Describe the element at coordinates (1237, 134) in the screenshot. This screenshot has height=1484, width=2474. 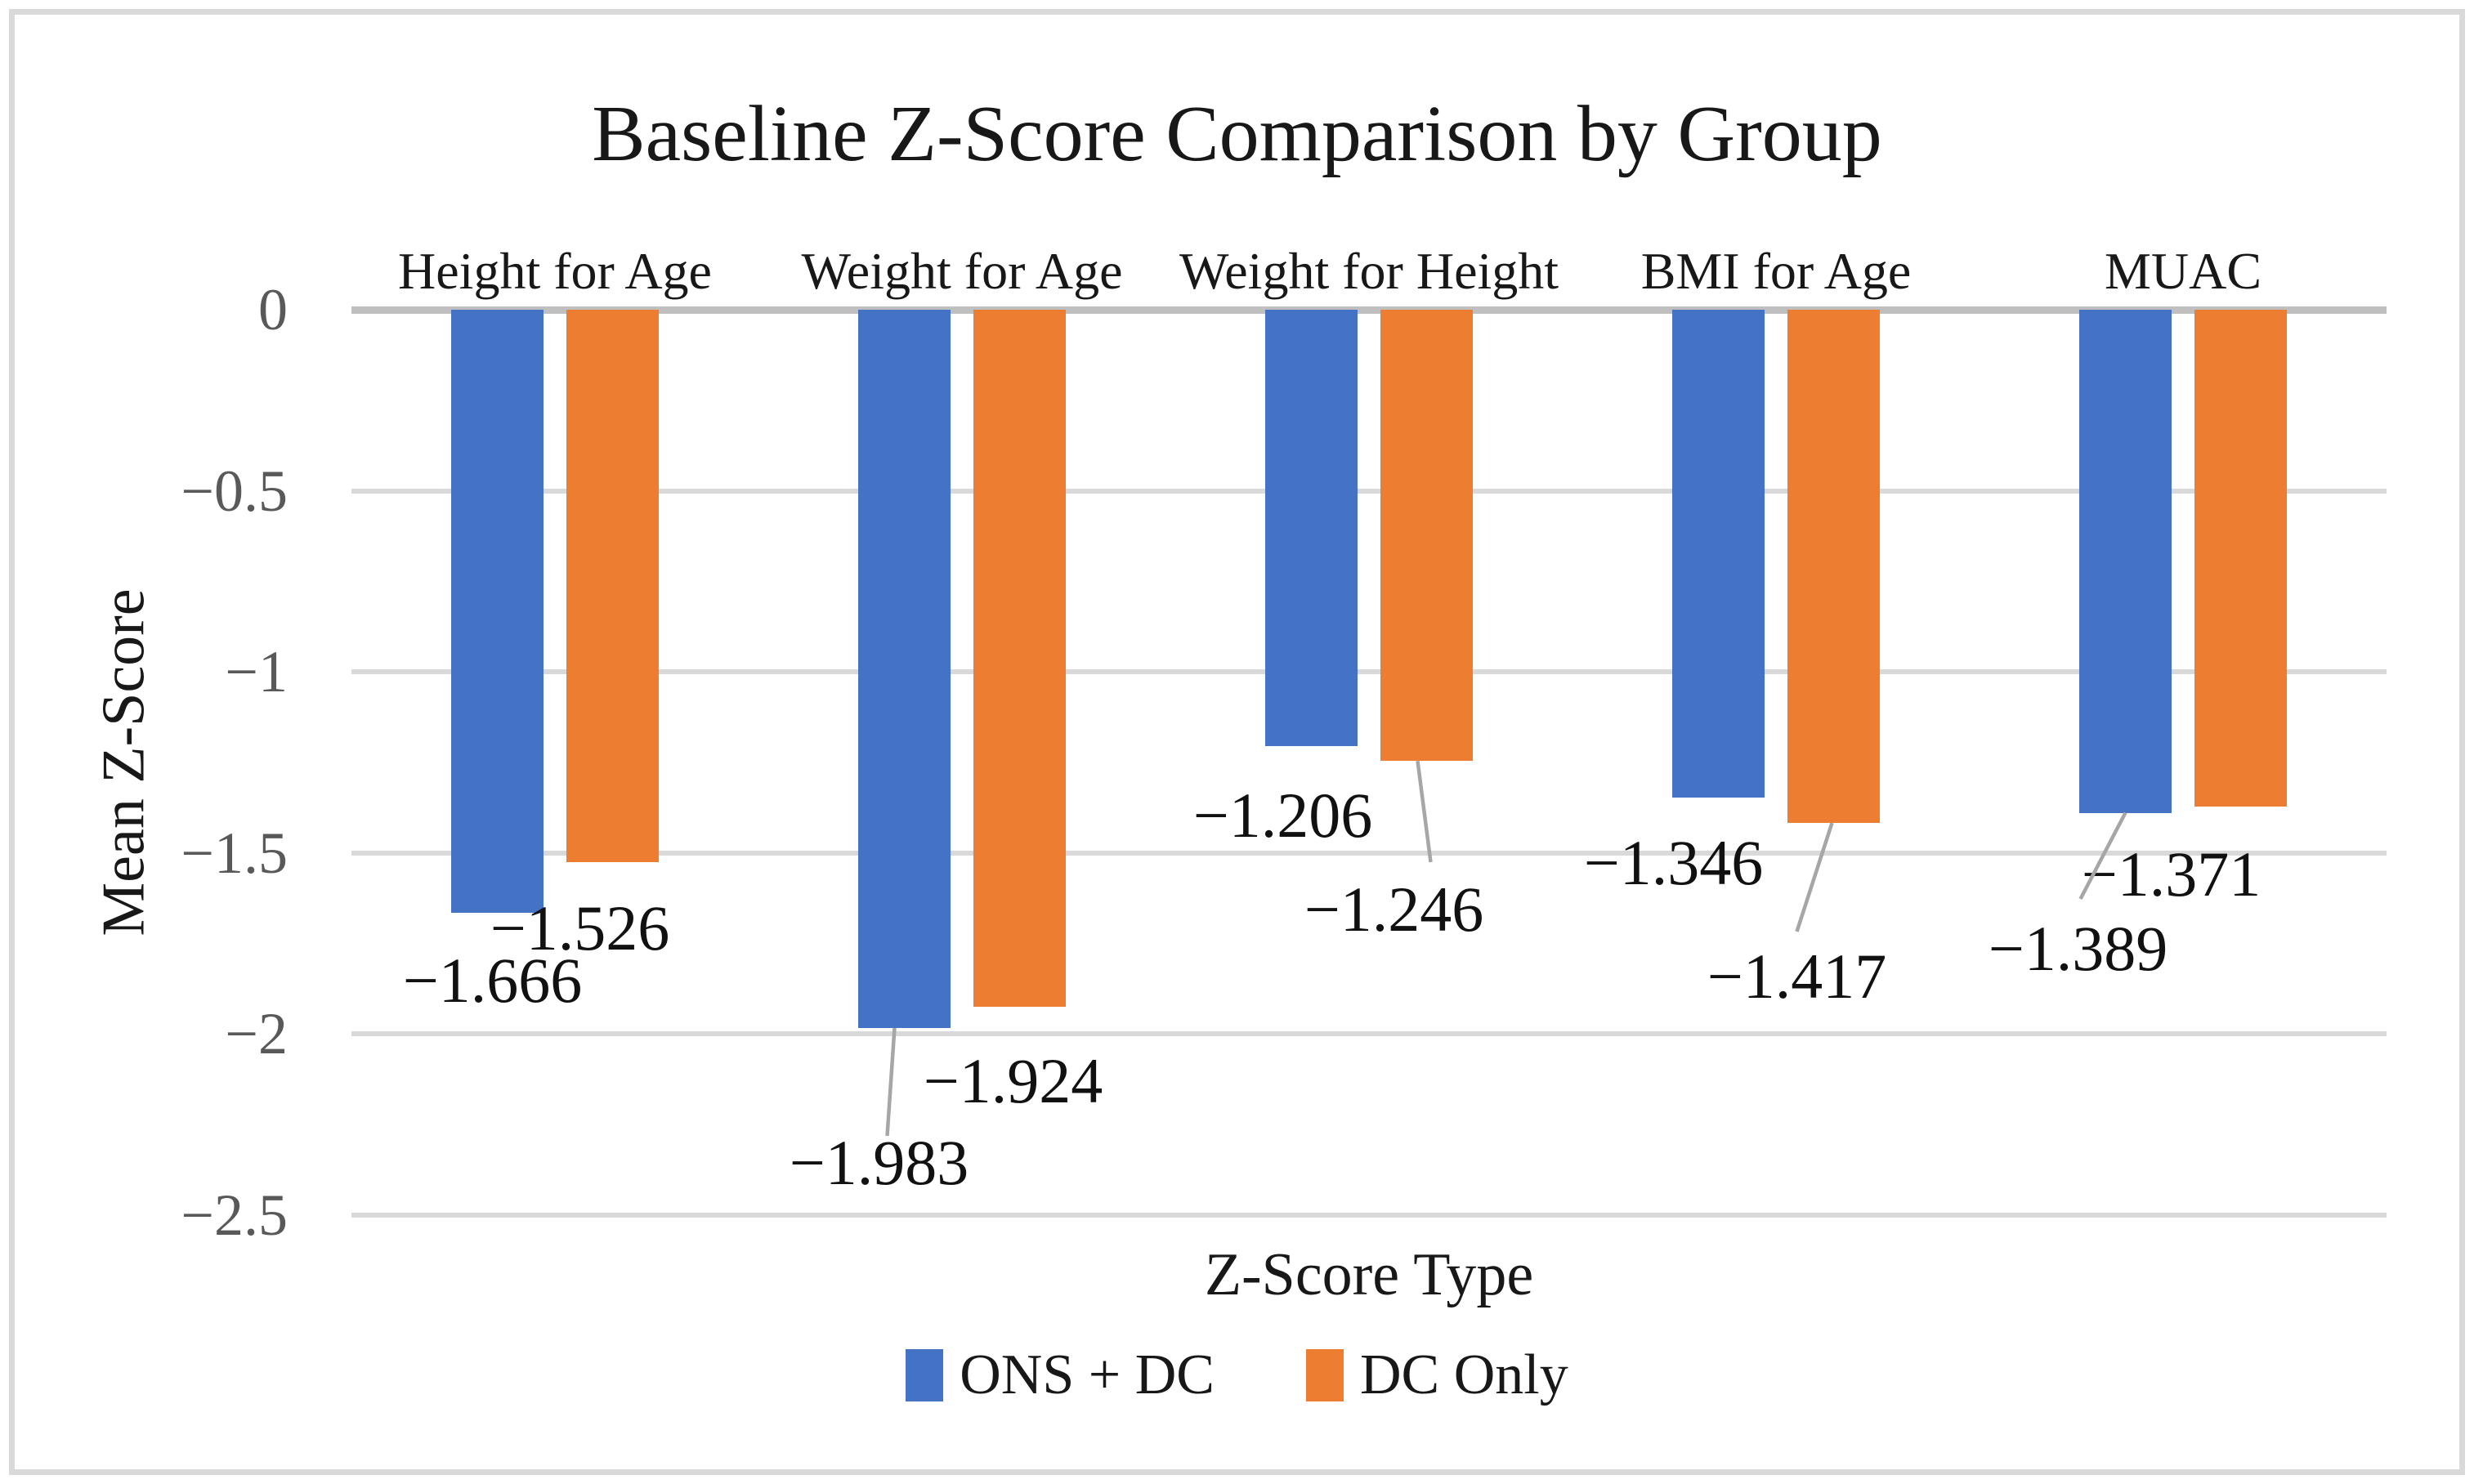
I see `chart-title: Baseline Z-Score Comparison by Group` at that location.